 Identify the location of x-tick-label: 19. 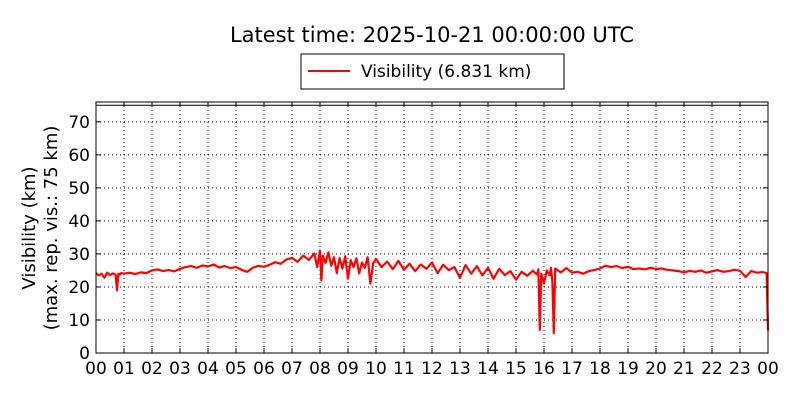
(628, 369).